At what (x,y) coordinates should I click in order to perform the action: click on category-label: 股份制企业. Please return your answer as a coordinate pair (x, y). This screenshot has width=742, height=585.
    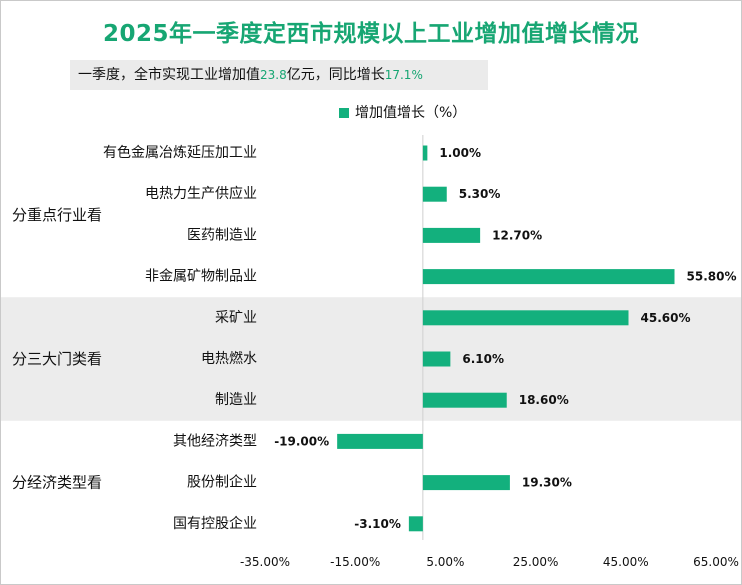
    Looking at the image, I should click on (222, 482).